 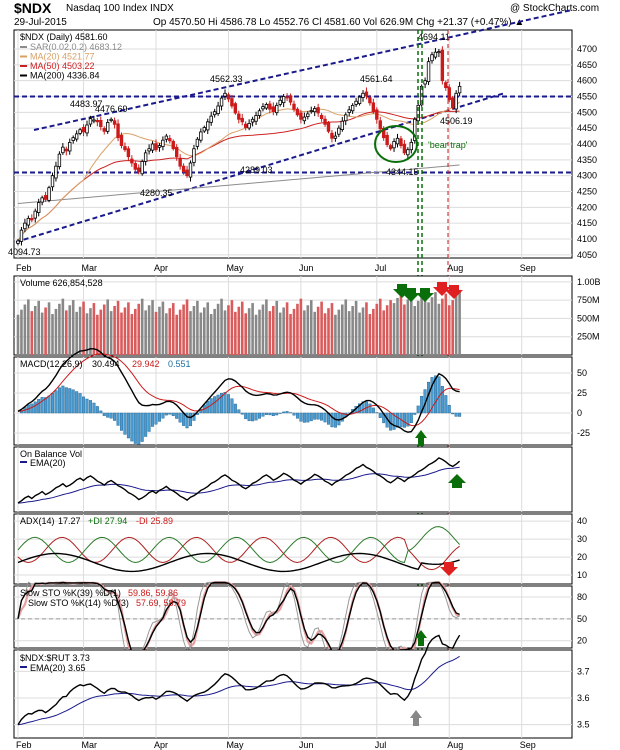 I want to click on macd-signal-line, so click(x=238, y=390).